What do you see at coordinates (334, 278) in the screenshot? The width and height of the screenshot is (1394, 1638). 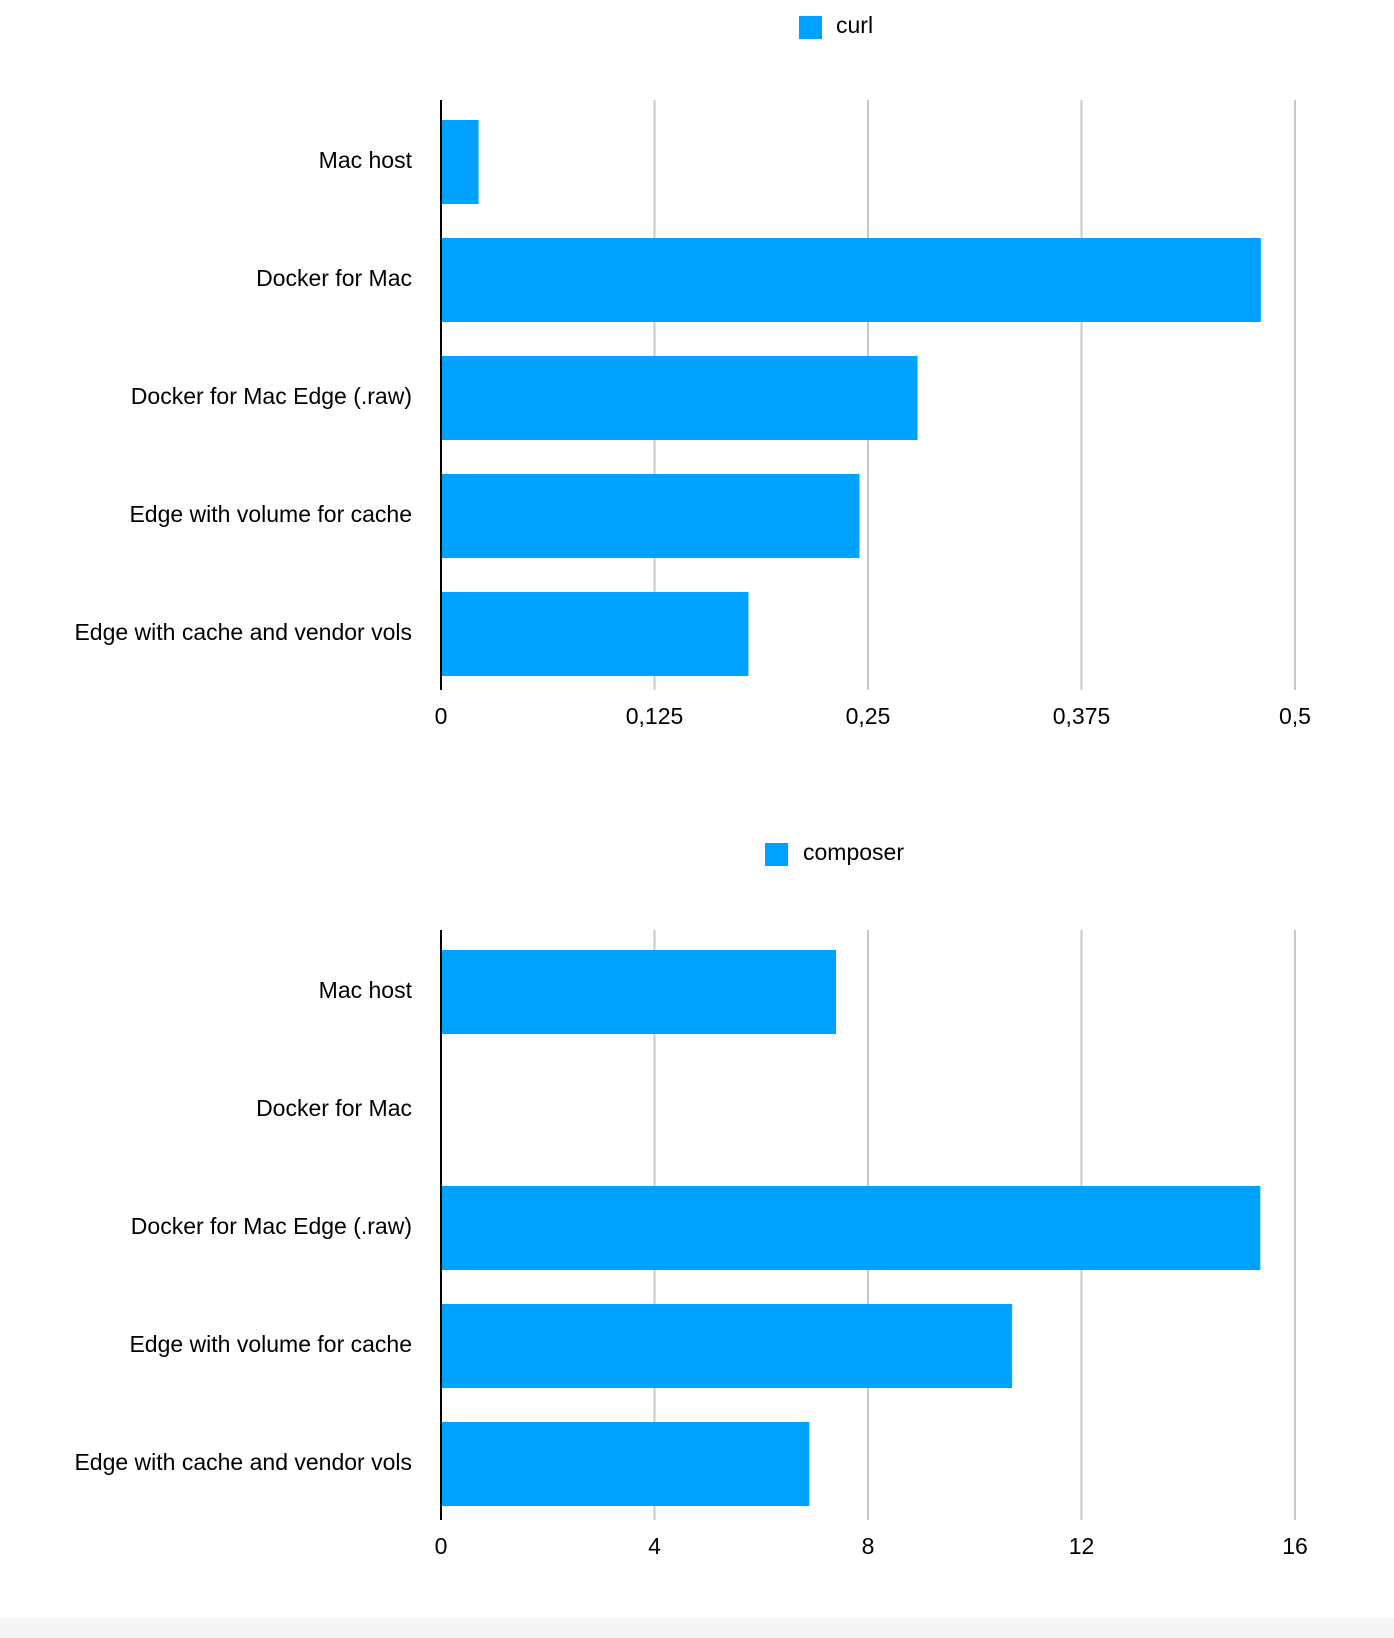 I see `chart1-category-label: Docker for Mac` at bounding box center [334, 278].